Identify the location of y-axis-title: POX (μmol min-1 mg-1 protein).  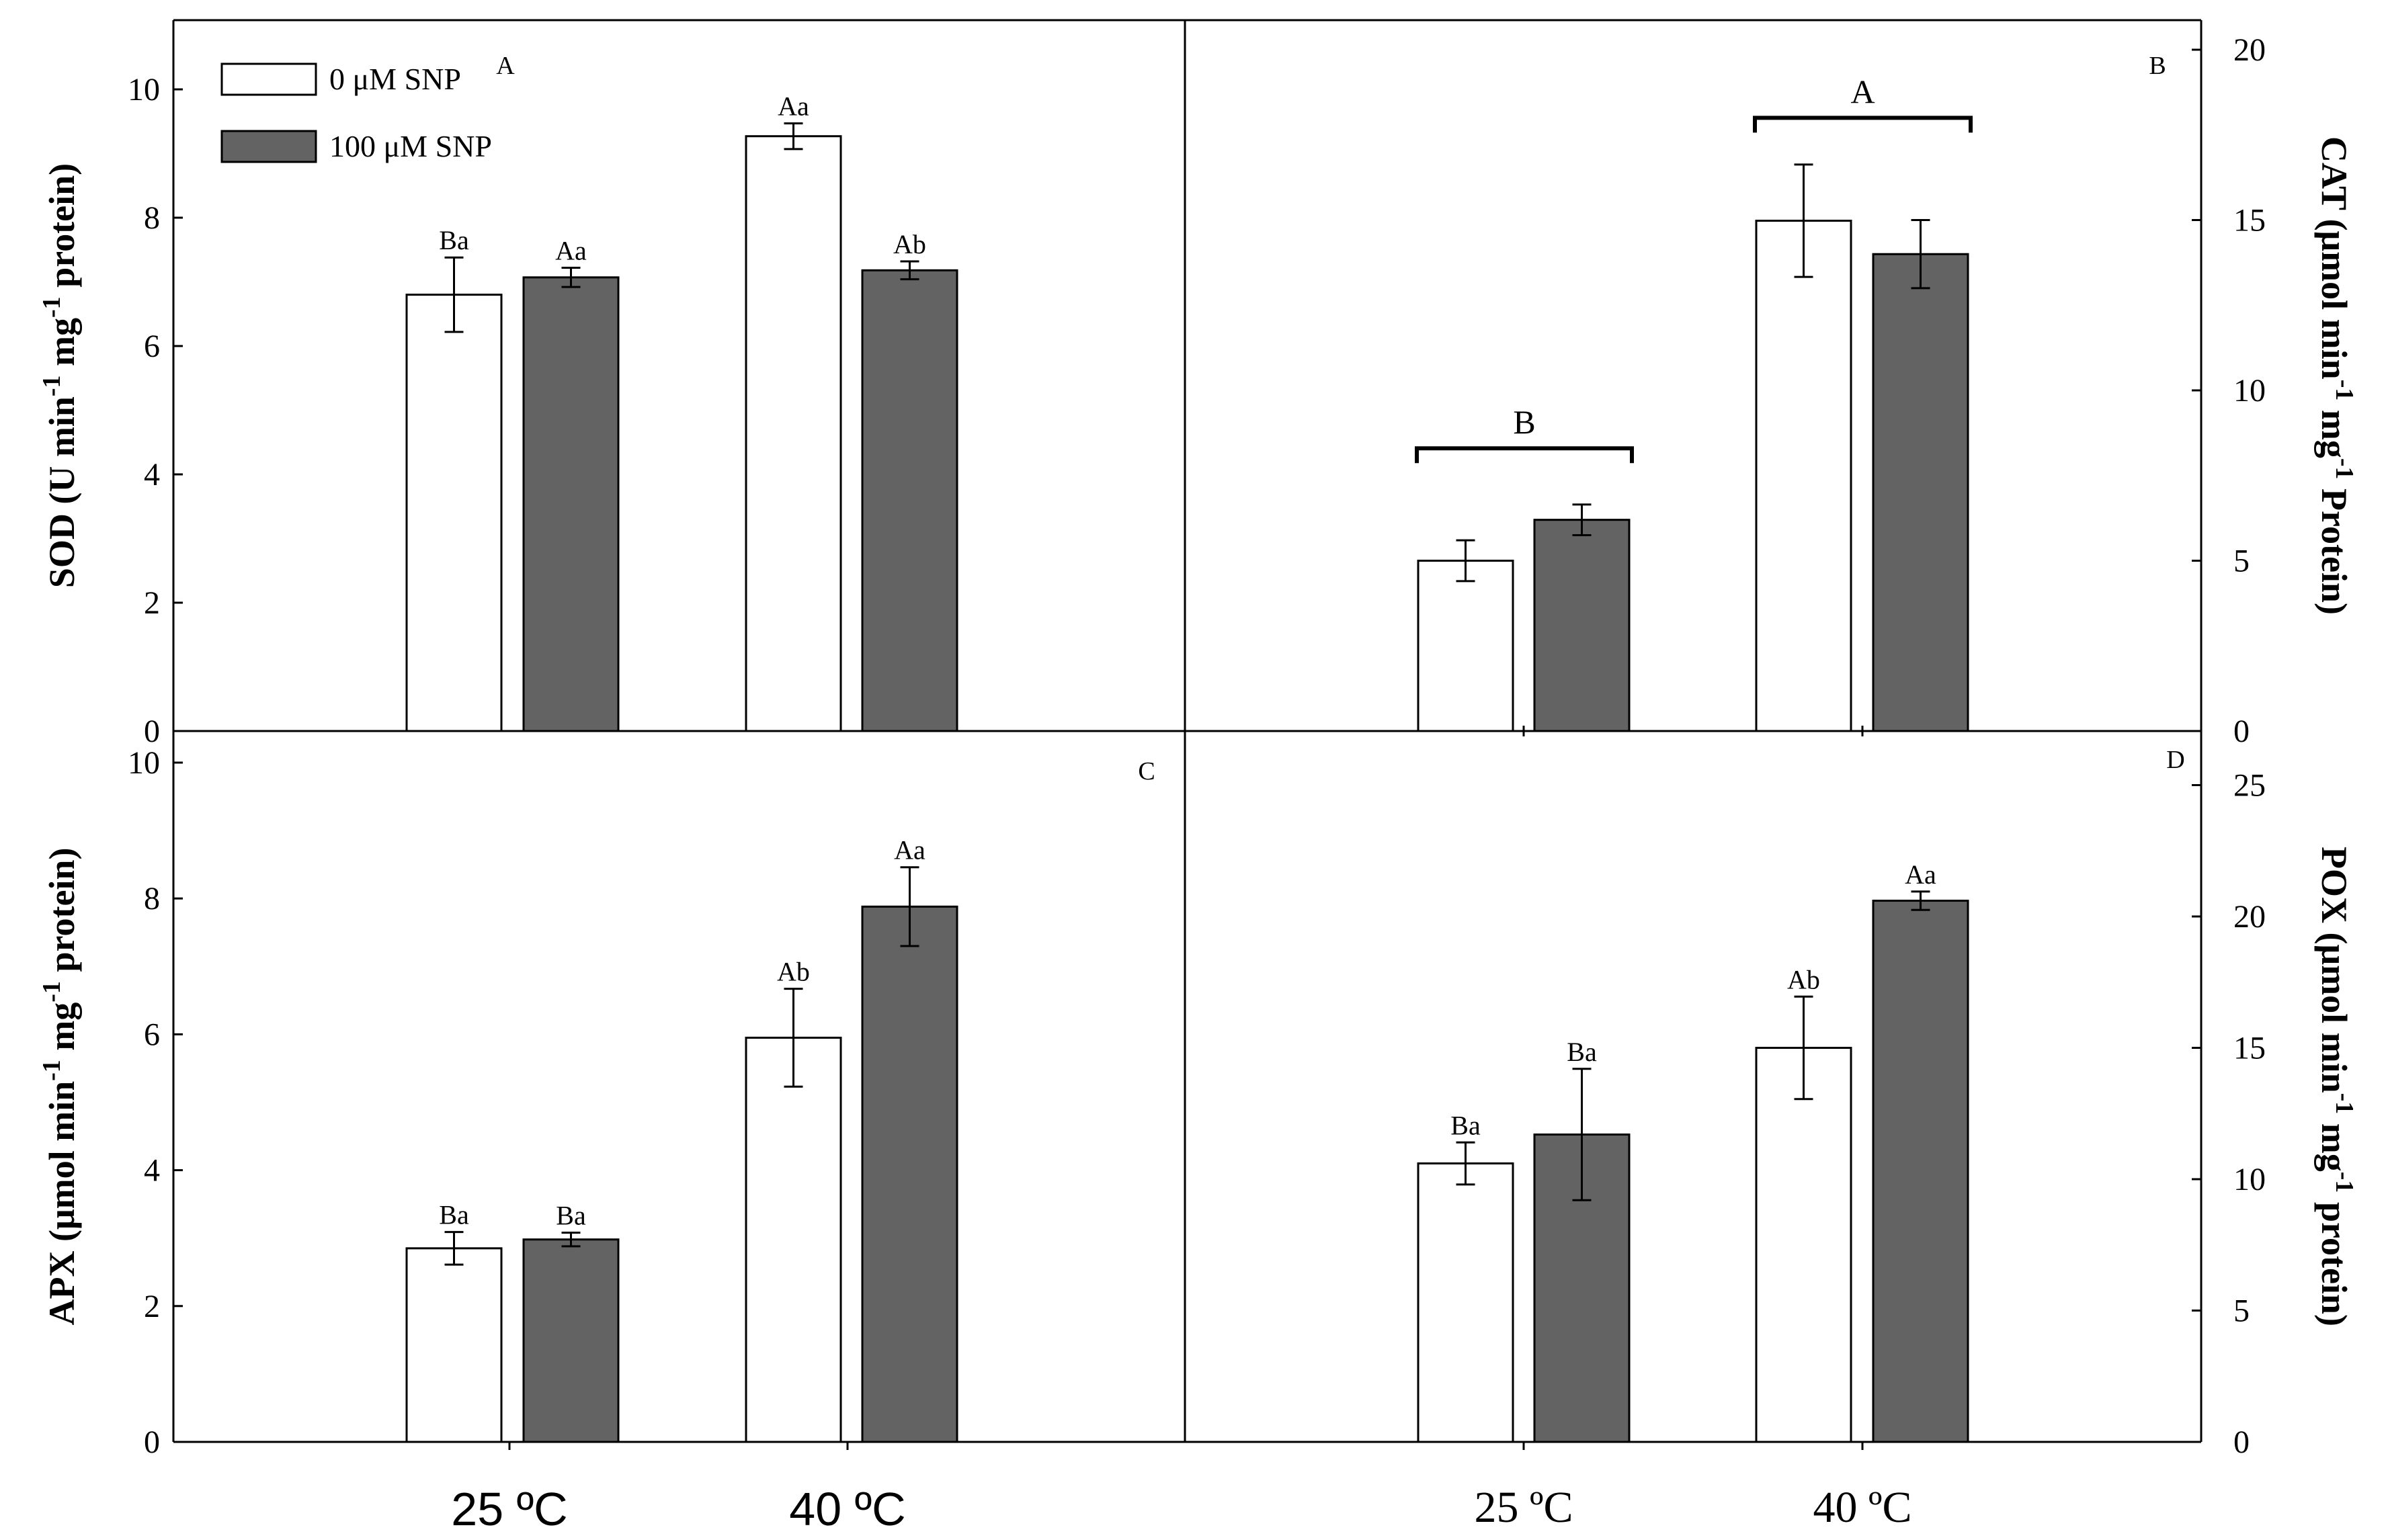
(2336, 1086).